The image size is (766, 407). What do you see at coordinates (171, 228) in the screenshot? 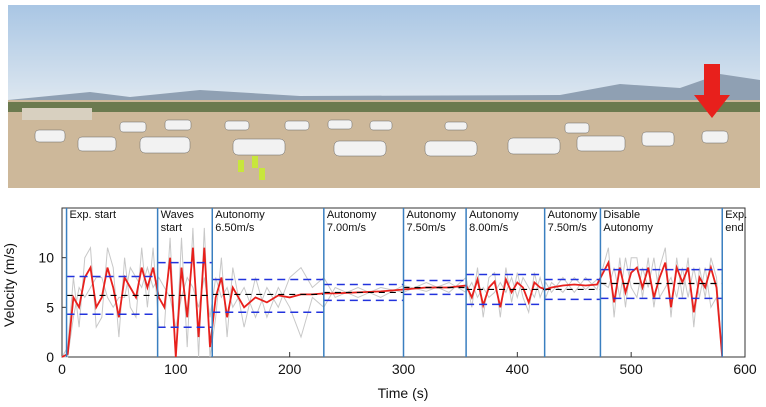
I see `event-label: start` at bounding box center [171, 228].